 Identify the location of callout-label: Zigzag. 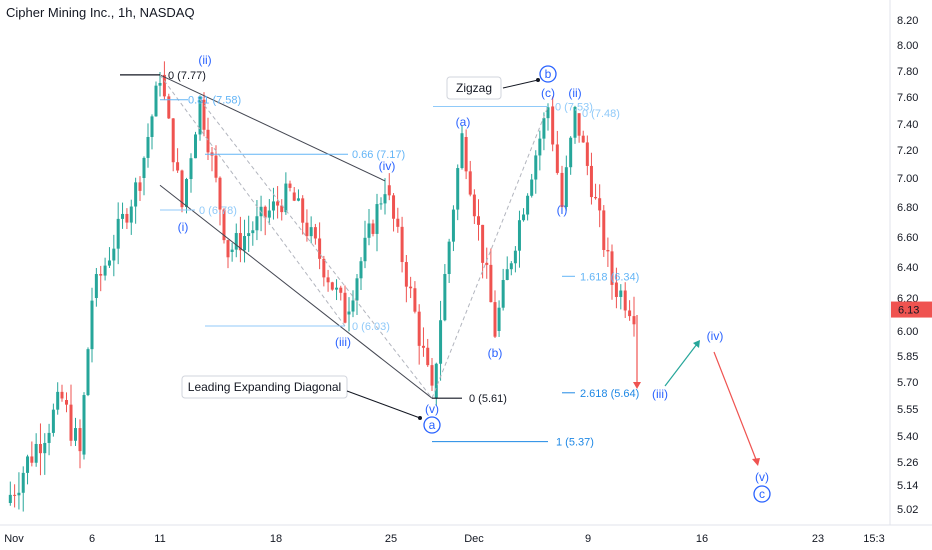
(474, 88).